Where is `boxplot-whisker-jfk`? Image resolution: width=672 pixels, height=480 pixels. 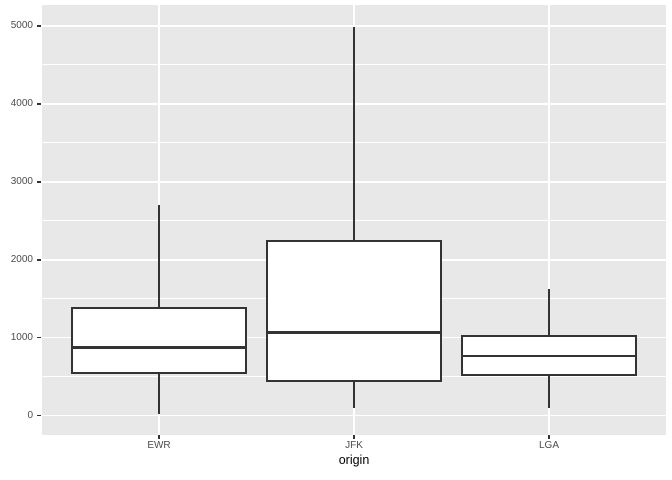 boxplot-whisker-jfk is located at coordinates (354, 218).